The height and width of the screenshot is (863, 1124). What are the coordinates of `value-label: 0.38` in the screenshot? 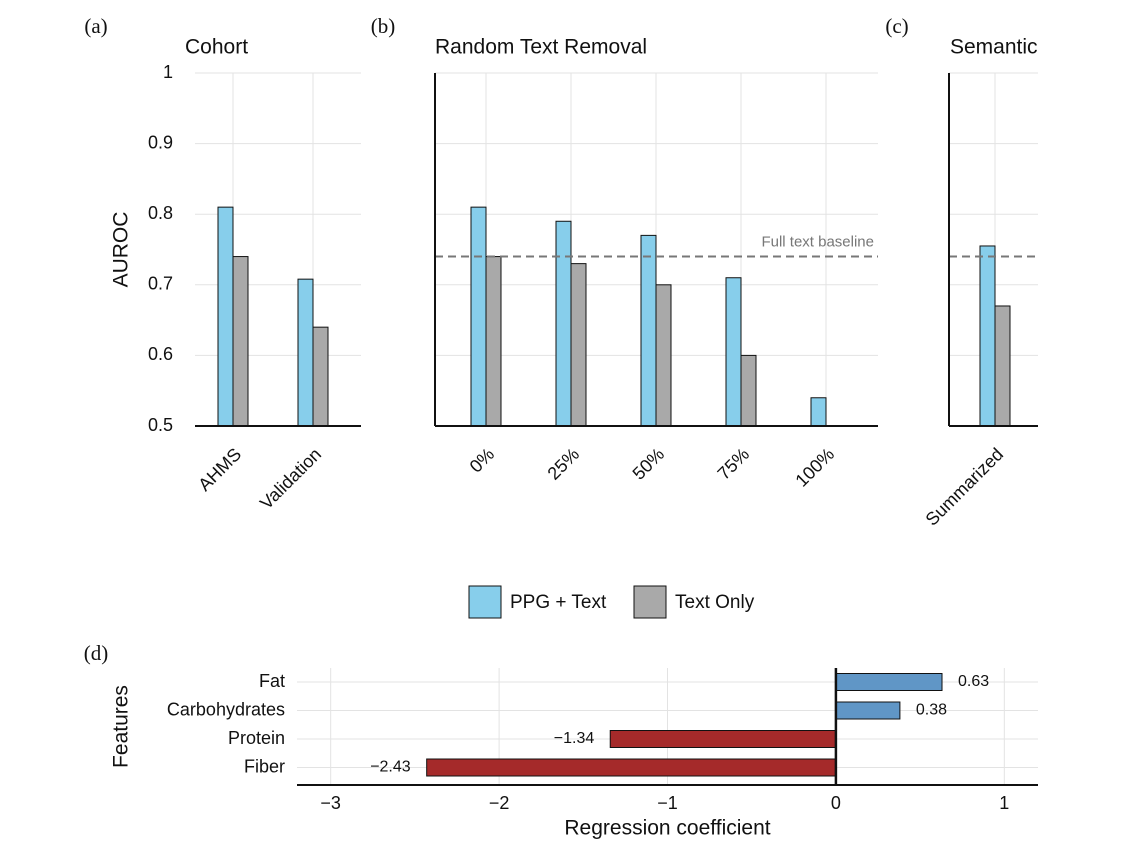 It's located at (931, 710).